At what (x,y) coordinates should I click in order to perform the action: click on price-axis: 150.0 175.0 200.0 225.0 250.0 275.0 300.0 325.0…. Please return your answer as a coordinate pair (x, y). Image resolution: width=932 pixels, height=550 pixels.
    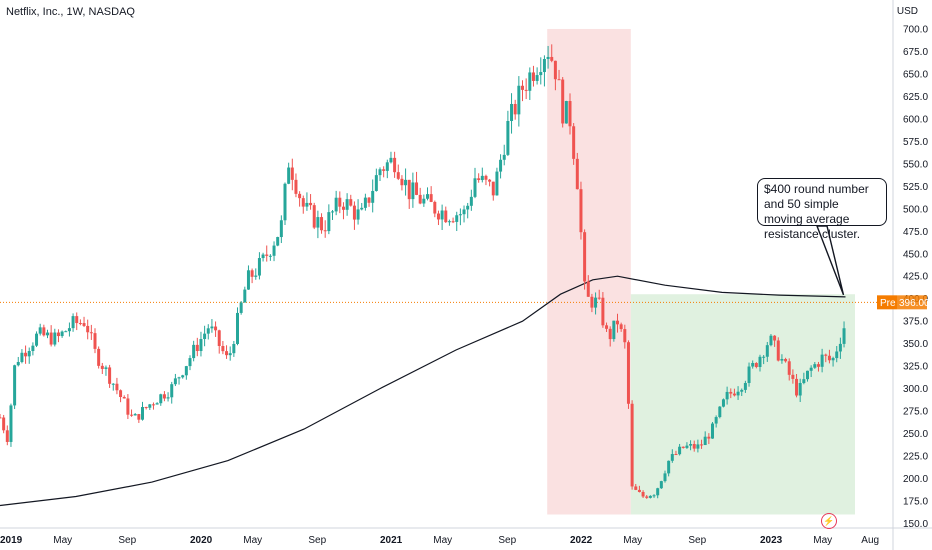
    Looking at the image, I should click on (910, 275).